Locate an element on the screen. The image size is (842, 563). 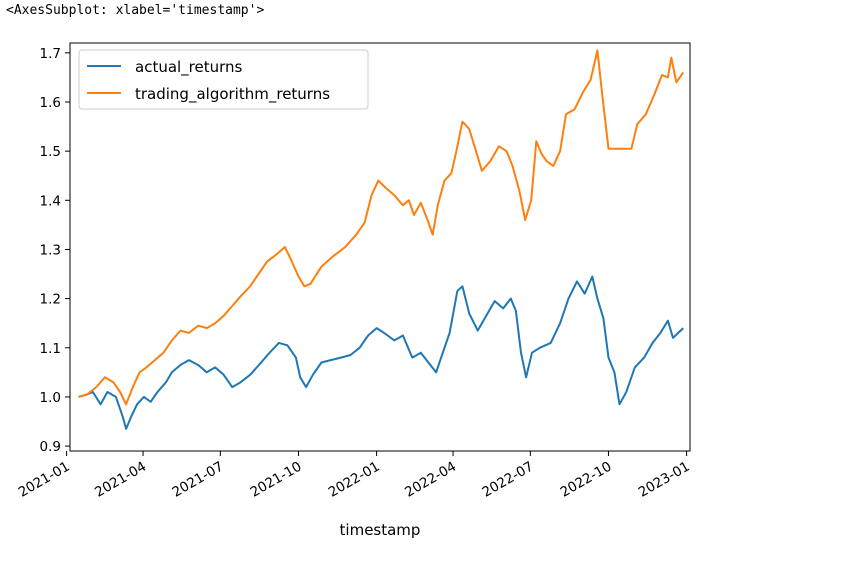
y-tick-label: 1.2 is located at coordinates (50, 300).